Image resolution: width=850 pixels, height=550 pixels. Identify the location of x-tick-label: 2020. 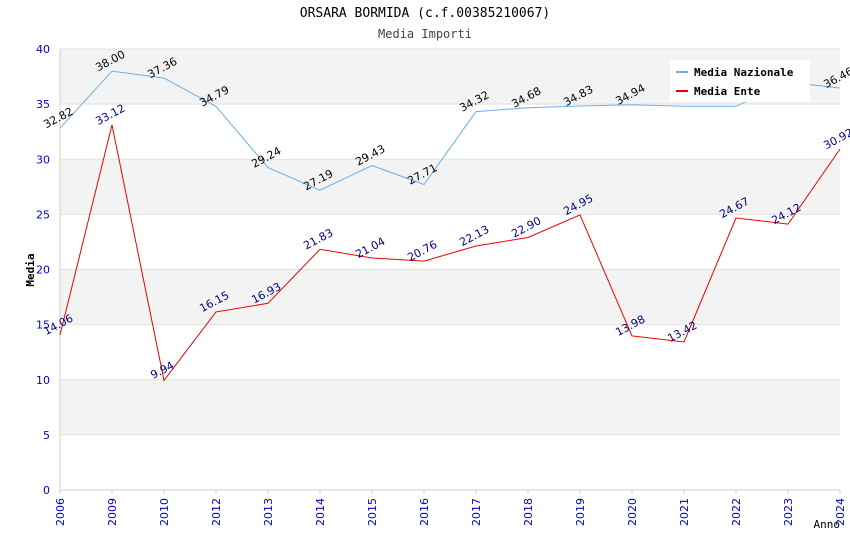
(632, 512).